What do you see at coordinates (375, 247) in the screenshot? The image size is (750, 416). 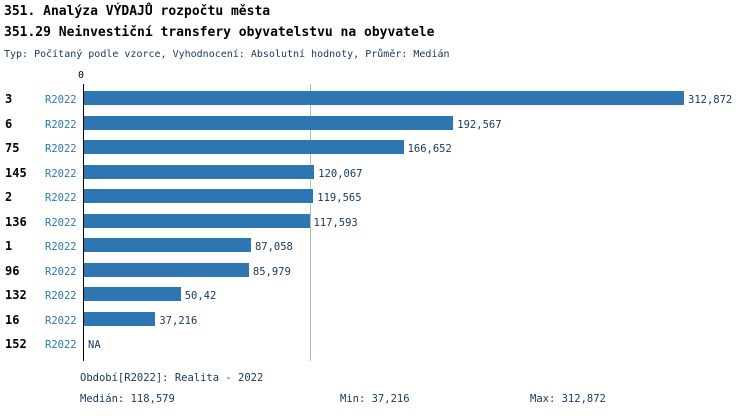 I see `bar-row: 1 R2022 87,058` at bounding box center [375, 247].